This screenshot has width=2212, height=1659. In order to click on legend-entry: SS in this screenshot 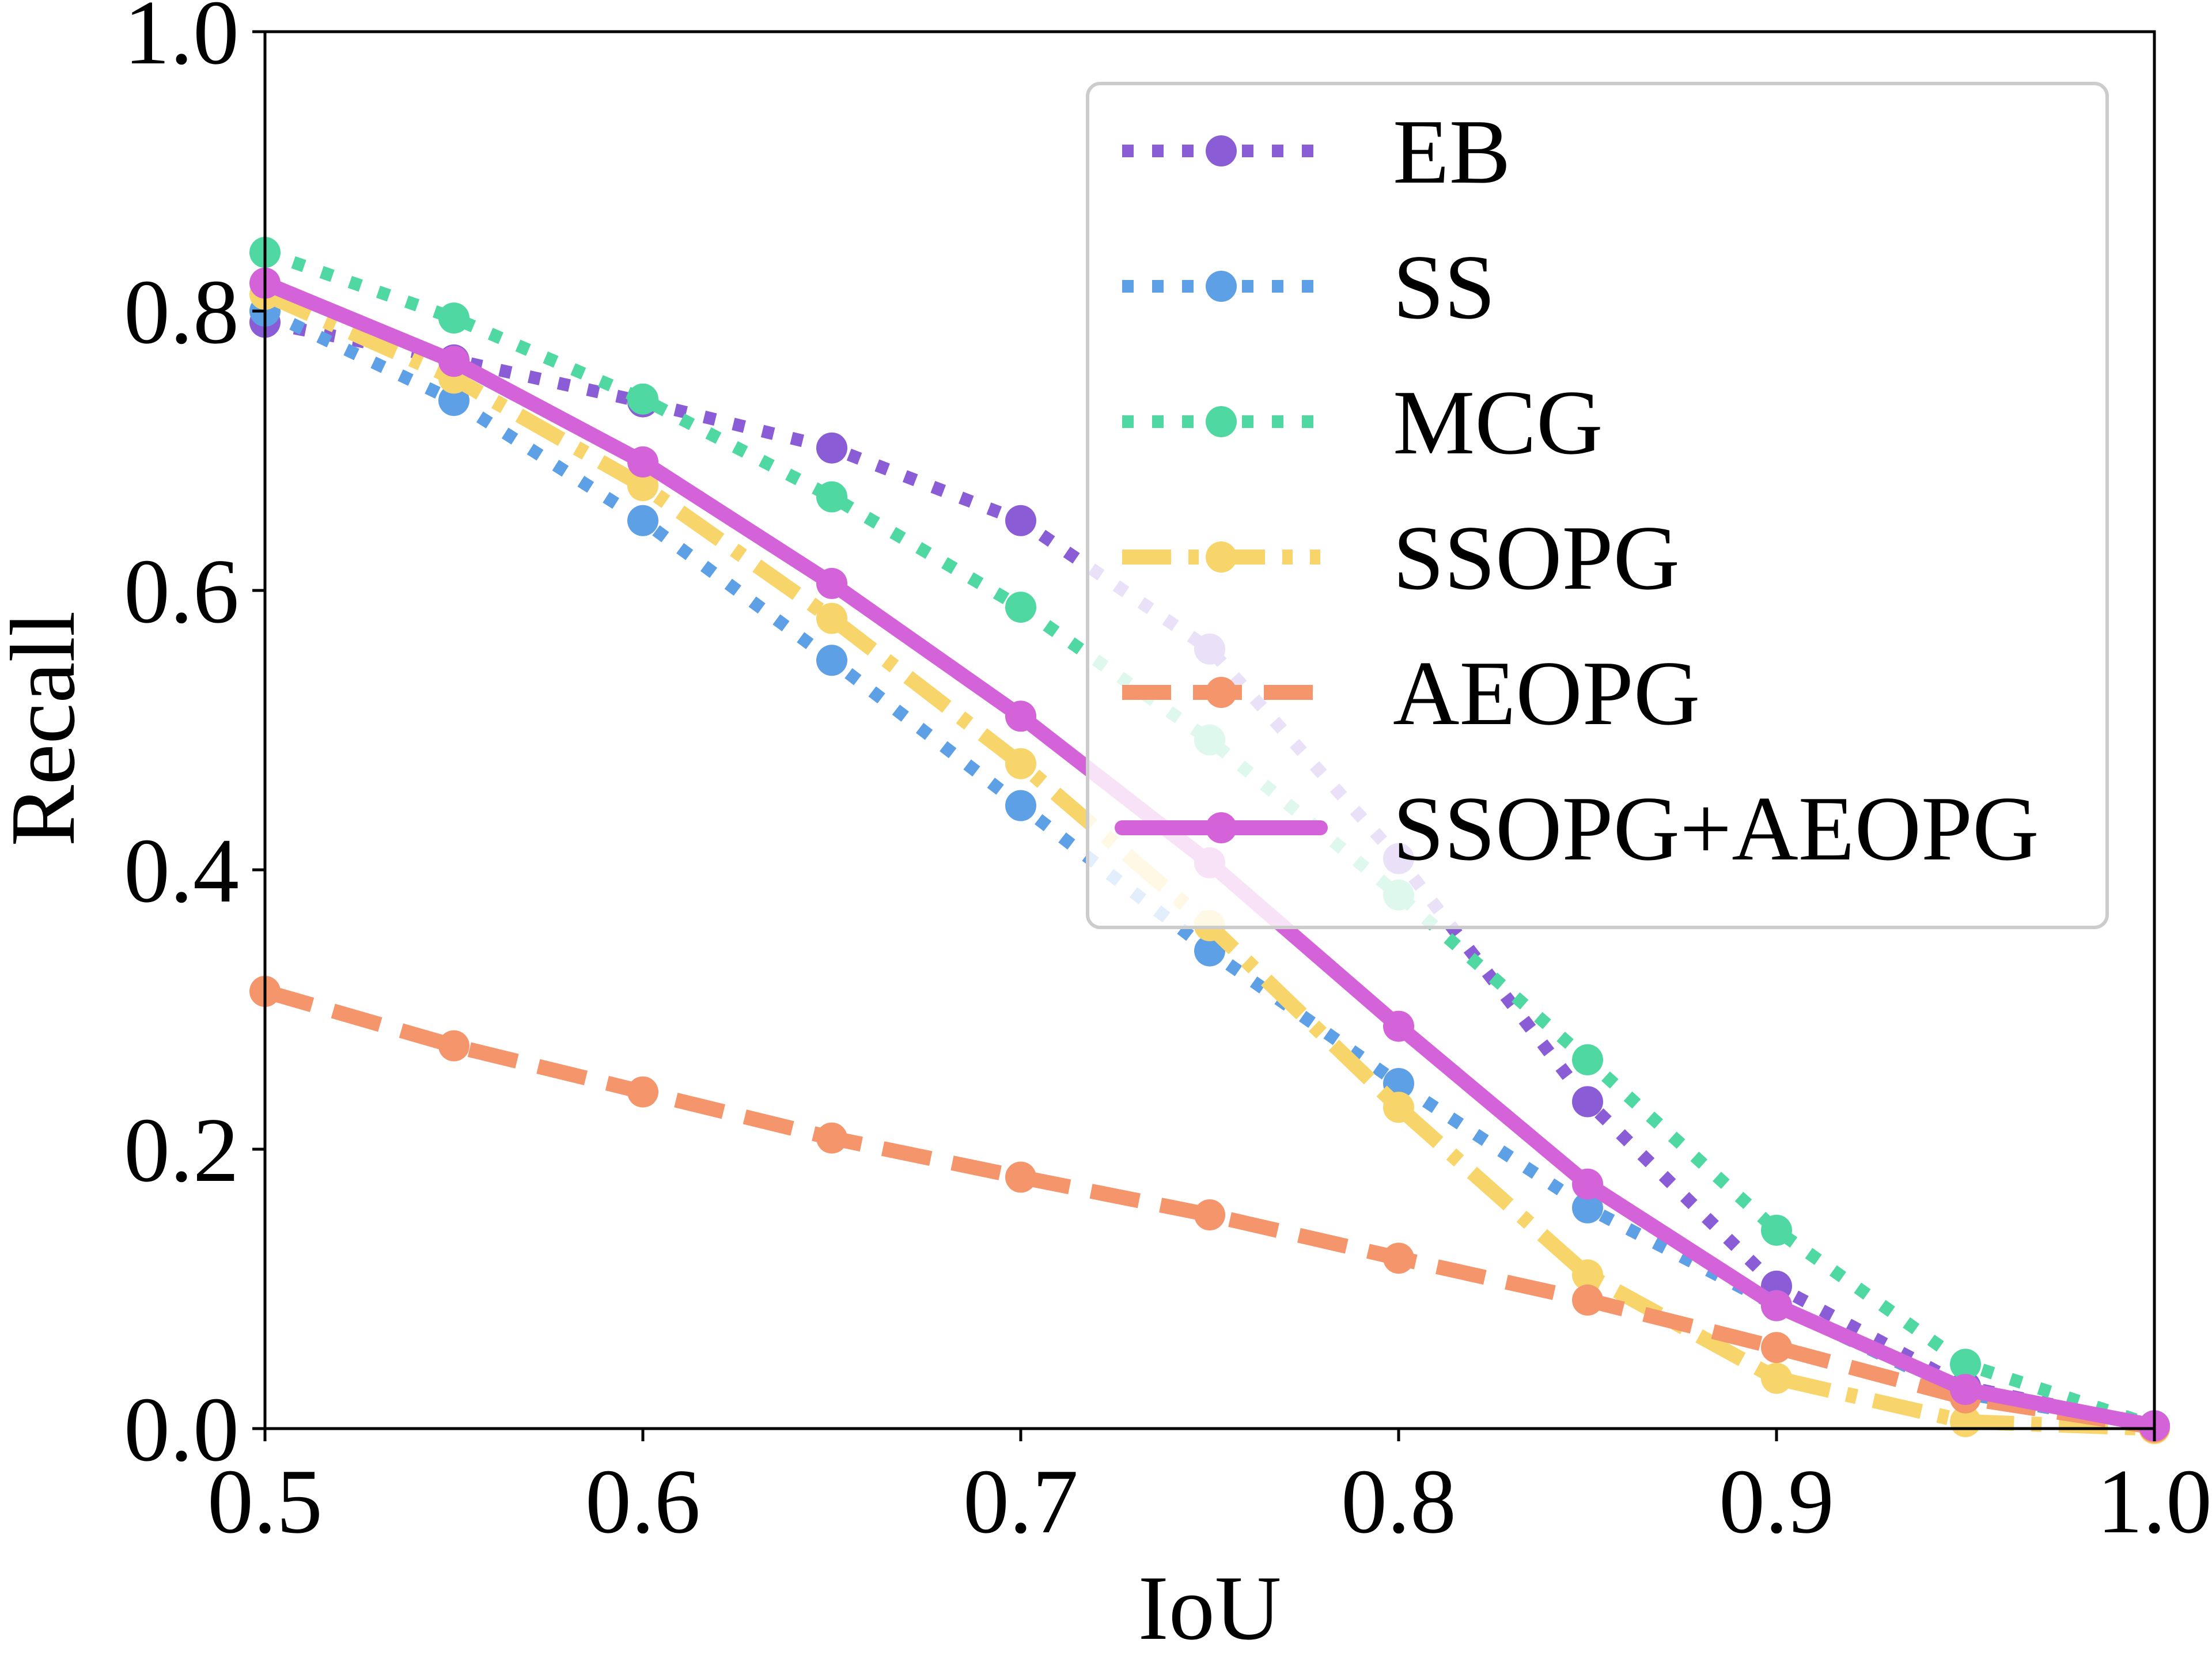, I will do `click(1308, 287)`.